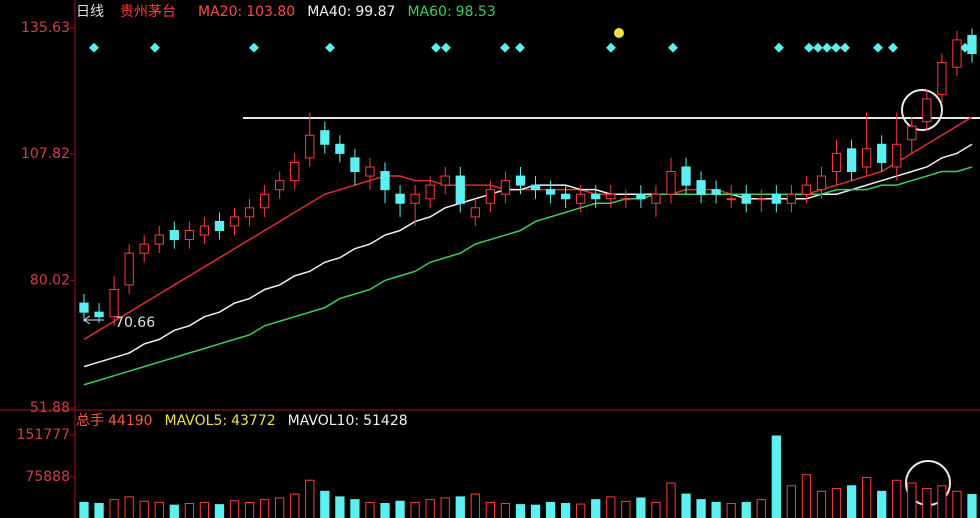  Describe the element at coordinates (375, 12) in the screenshot. I see `legend-value: 99.87` at that location.